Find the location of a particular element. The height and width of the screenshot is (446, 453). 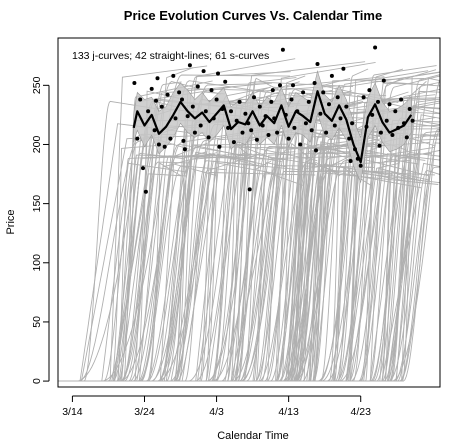

x-tick-label: 4/13 is located at coordinates (288, 412).